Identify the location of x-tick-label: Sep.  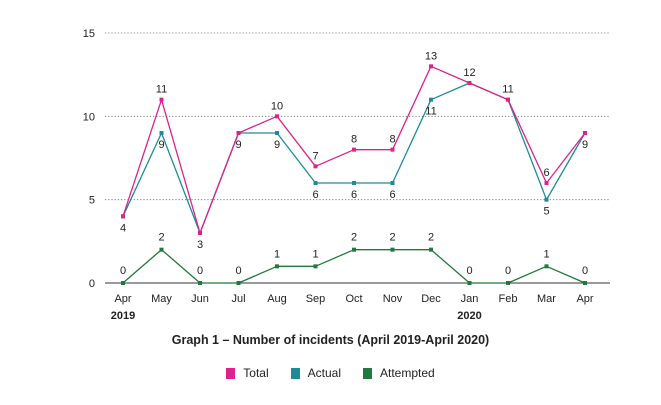
(316, 299).